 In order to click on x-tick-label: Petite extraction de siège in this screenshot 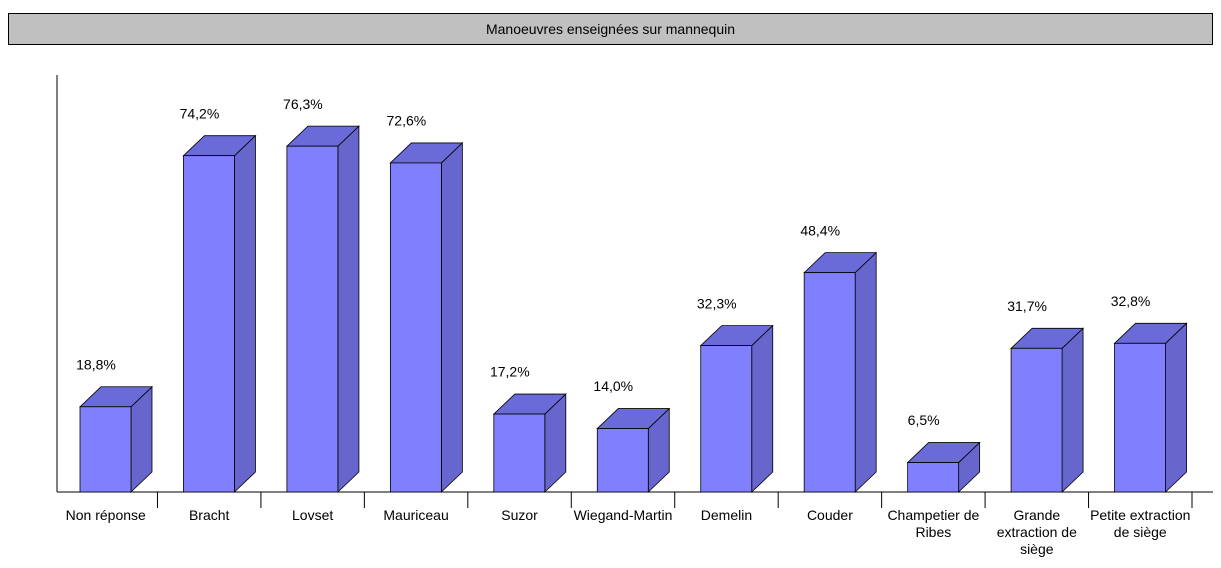, I will do `click(1140, 523)`.